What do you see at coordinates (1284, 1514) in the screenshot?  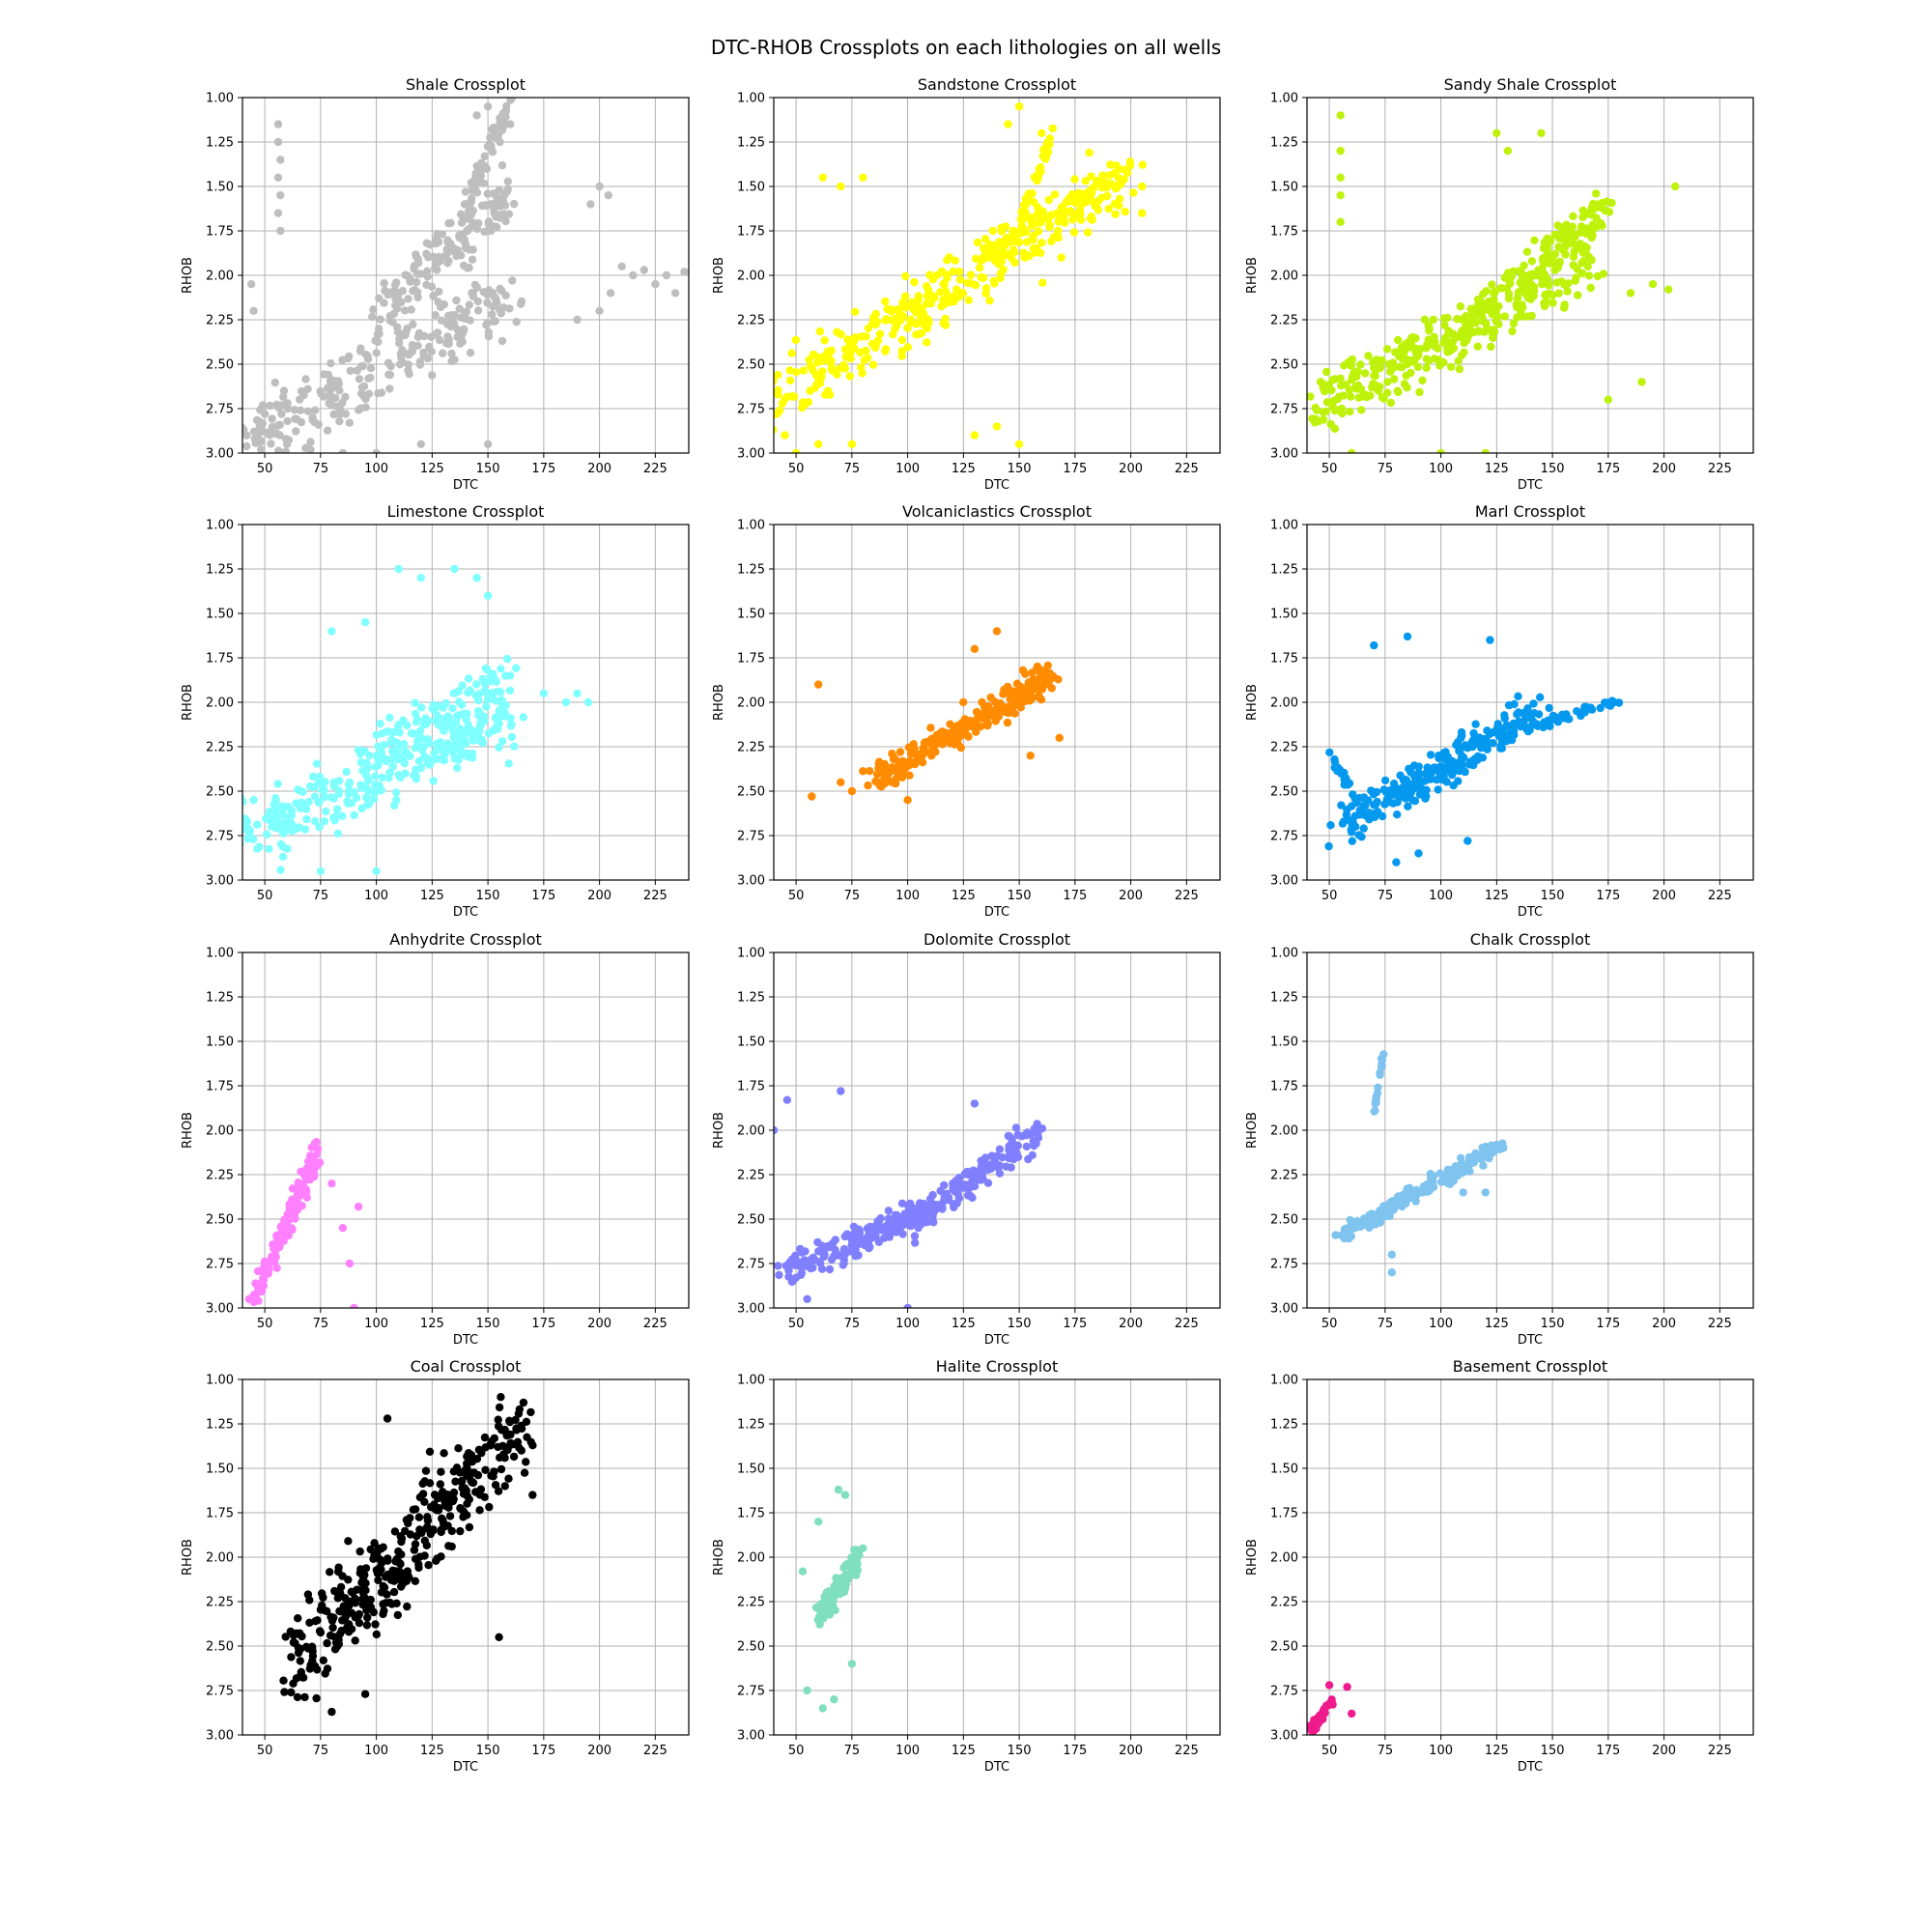 I see `y-tick-label: 1.75` at bounding box center [1284, 1514].